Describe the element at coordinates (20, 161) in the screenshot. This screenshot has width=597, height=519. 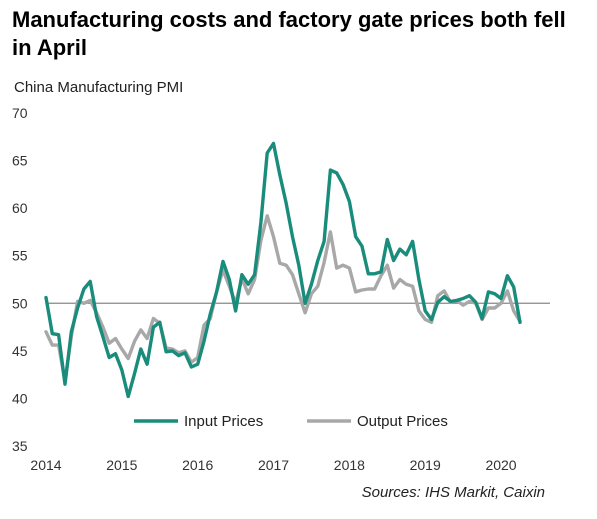
I see `y-tick-label: 65` at that location.